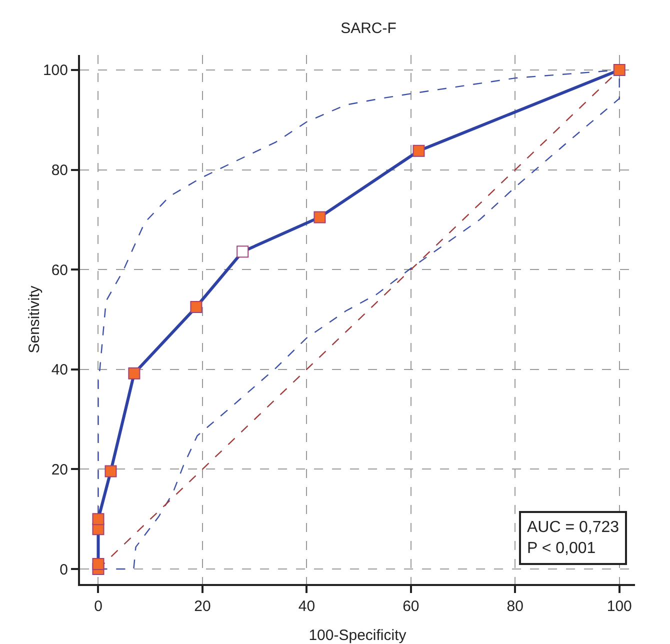  Describe the element at coordinates (34, 319) in the screenshot. I see `y-axis-title: Sensitivity` at that location.